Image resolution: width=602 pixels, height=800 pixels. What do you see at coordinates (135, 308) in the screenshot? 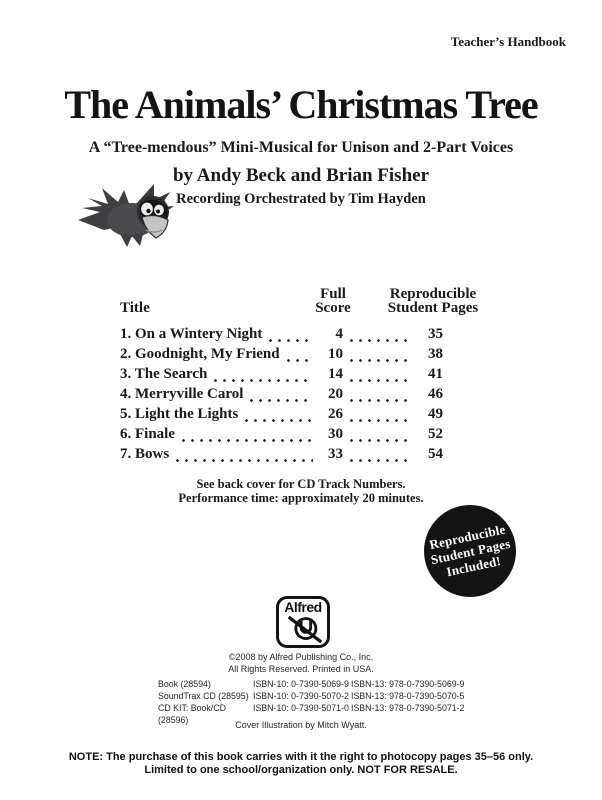
I see `column-header-title: Title` at bounding box center [135, 308].